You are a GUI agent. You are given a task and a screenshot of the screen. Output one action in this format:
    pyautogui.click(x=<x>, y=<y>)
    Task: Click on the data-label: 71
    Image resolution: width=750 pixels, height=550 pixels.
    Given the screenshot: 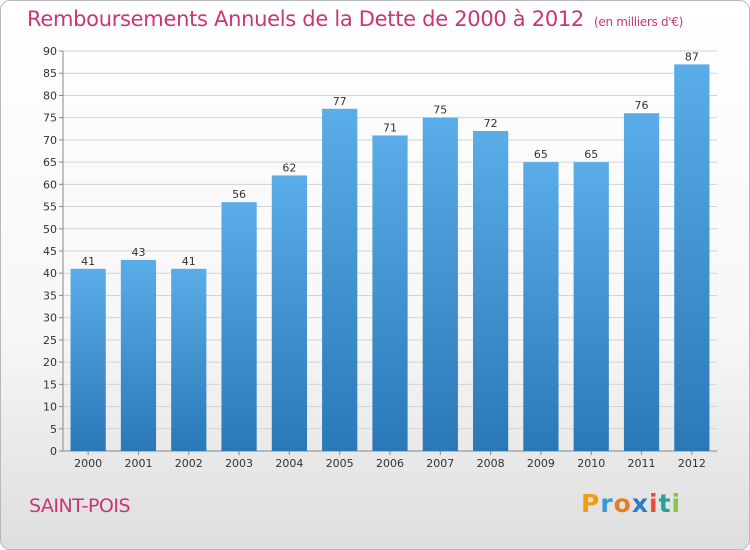 What is the action you would take?
    pyautogui.click(x=390, y=127)
    